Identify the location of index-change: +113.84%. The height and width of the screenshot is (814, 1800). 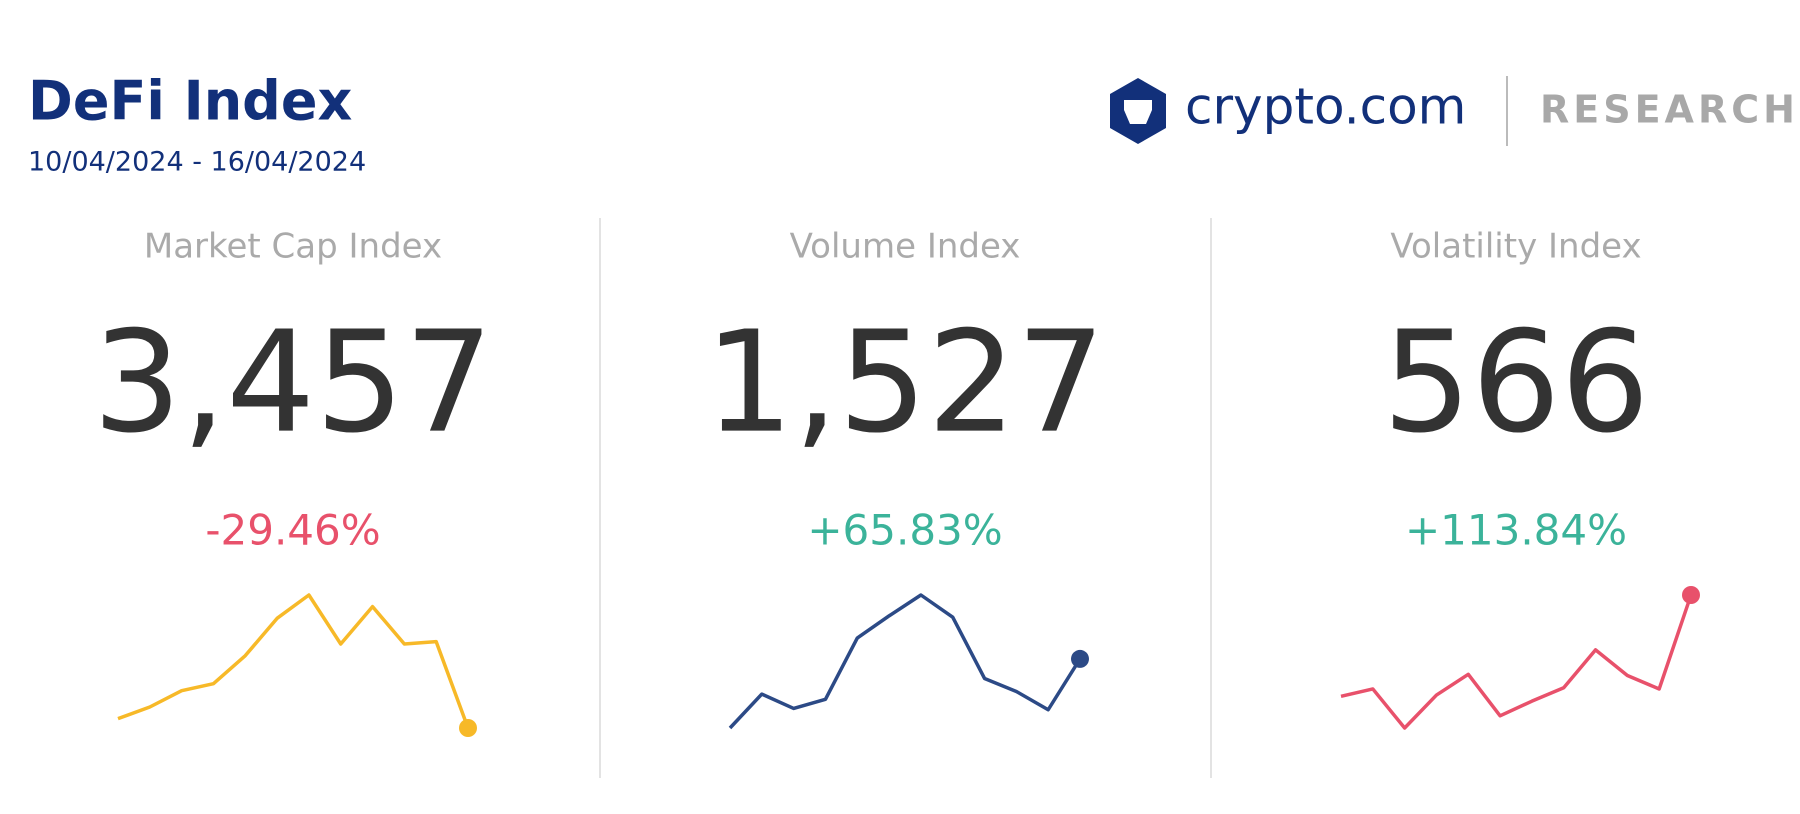
(1516, 530).